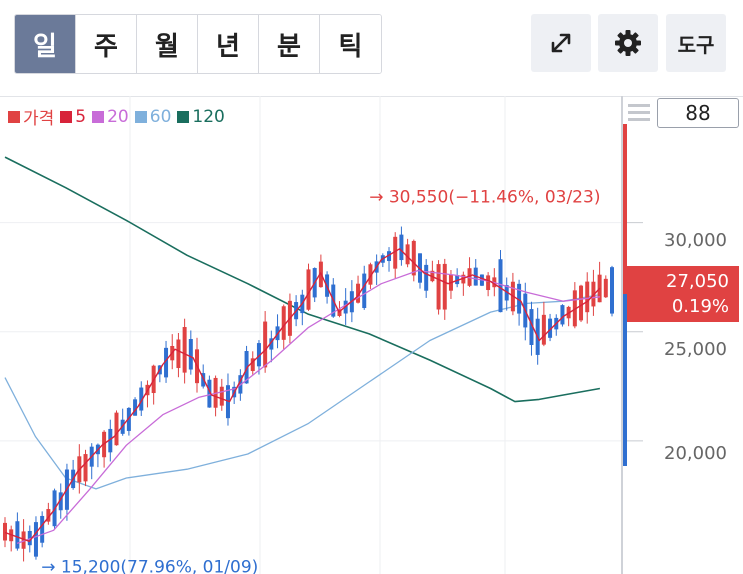 This screenshot has width=743, height=574. What do you see at coordinates (208, 116) in the screenshot?
I see `legend-label: 120` at bounding box center [208, 116].